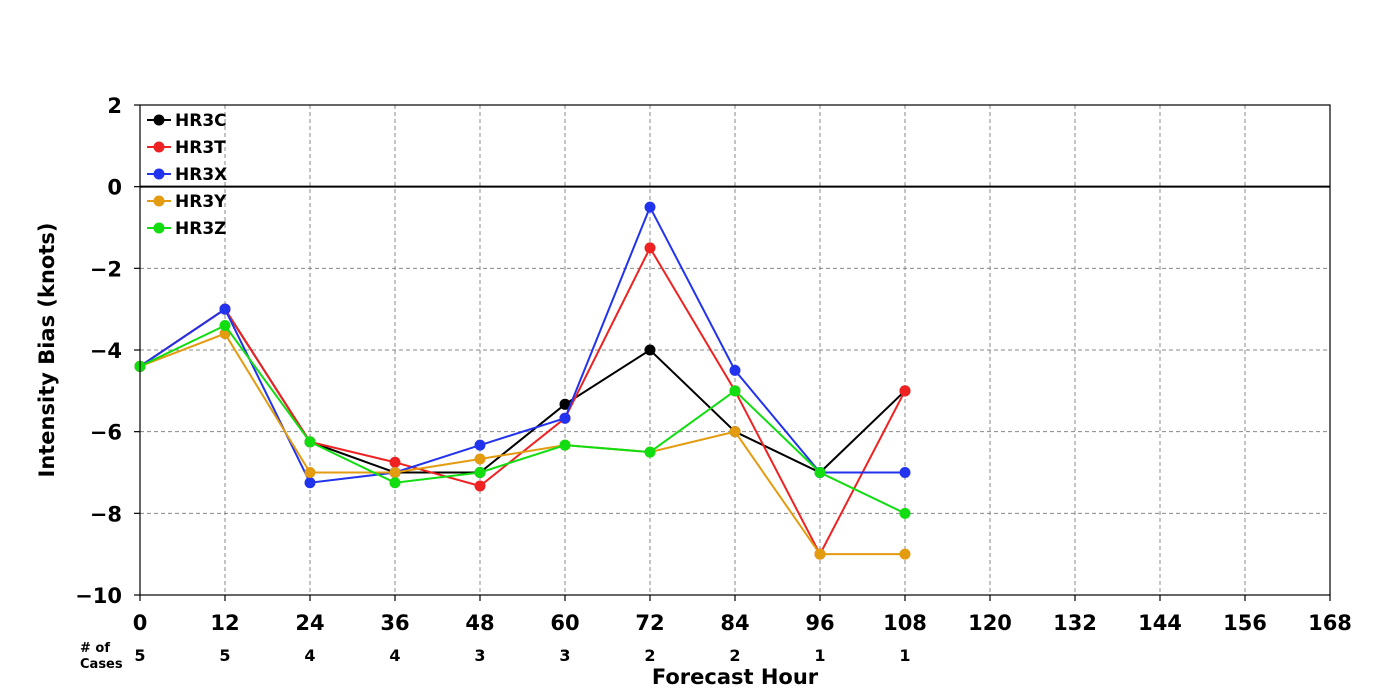 The width and height of the screenshot is (1400, 700). Describe the element at coordinates (200, 229) in the screenshot. I see `legend-label: HR3Z` at that location.